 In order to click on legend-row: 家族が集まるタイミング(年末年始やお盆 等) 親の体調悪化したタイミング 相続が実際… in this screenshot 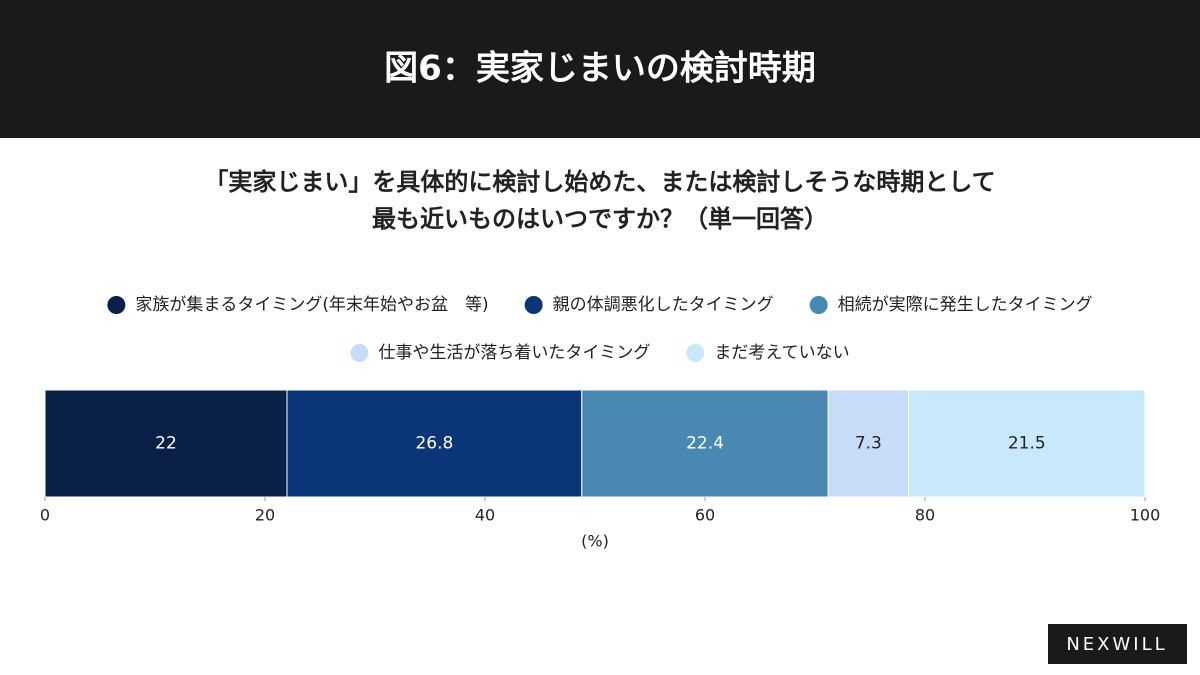, I will do `click(600, 305)`.